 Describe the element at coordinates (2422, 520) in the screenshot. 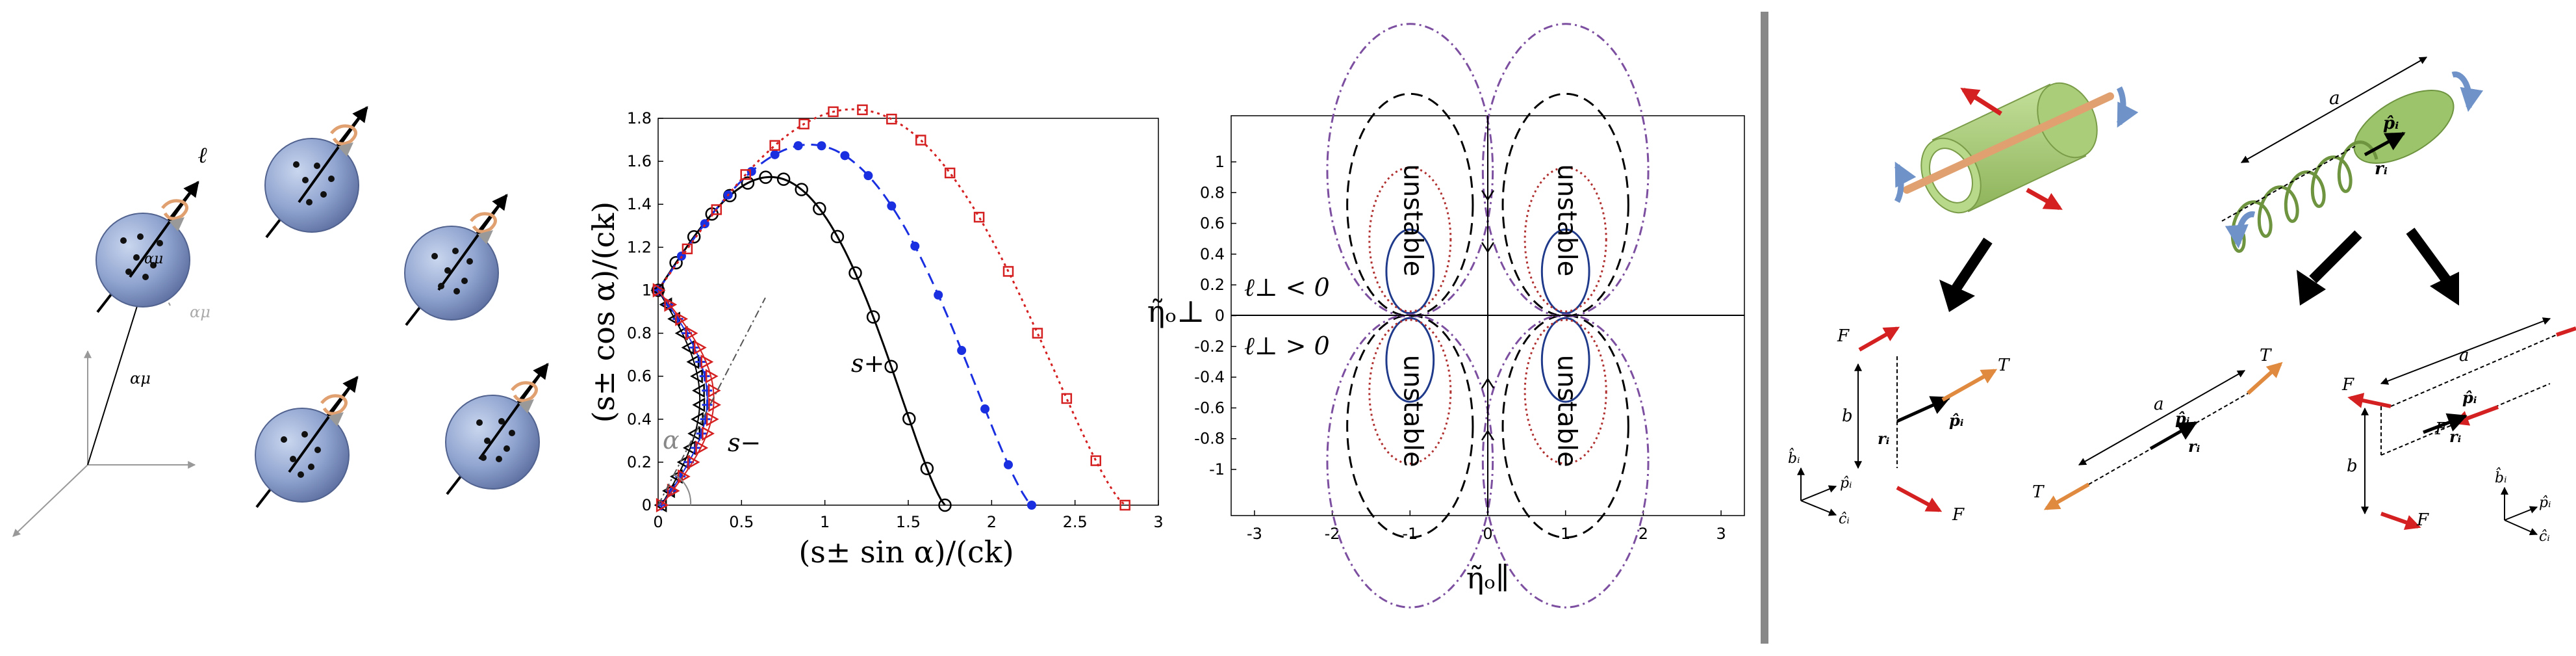

I see `fd3-F-bottom: F` at that location.